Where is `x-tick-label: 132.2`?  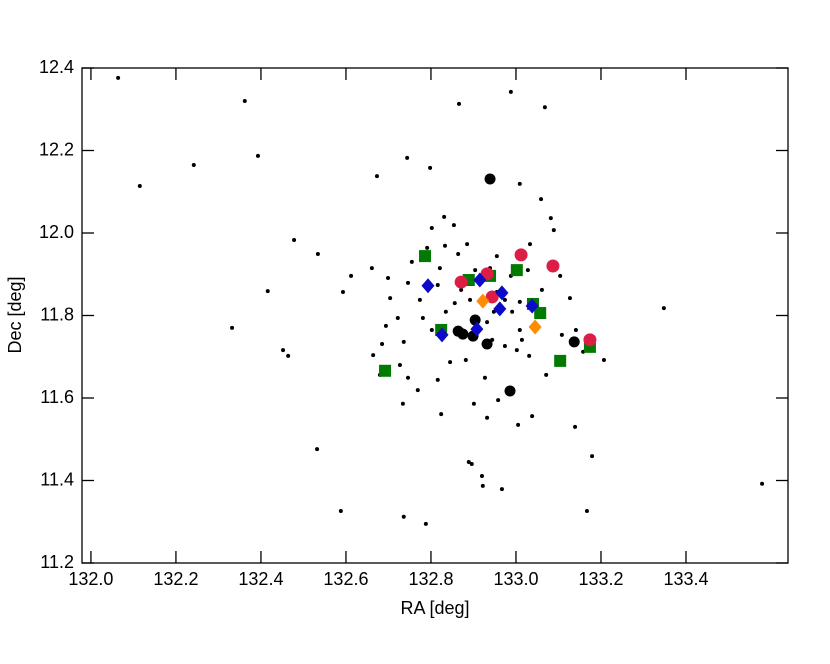 x-tick-label: 132.2 is located at coordinates (175, 579).